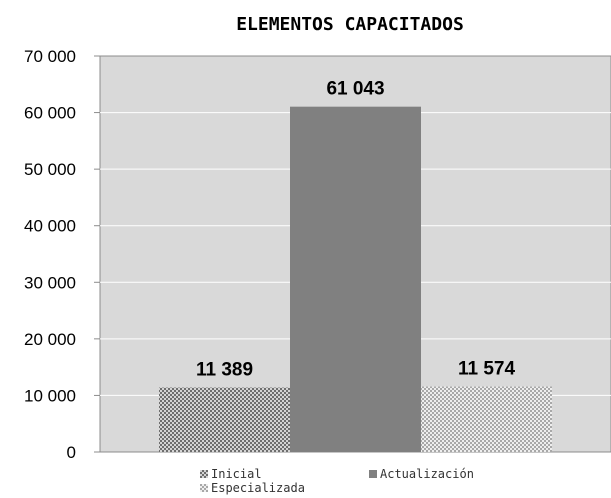  Describe the element at coordinates (50, 169) in the screenshot. I see `y-tick-label: 50 000` at that location.